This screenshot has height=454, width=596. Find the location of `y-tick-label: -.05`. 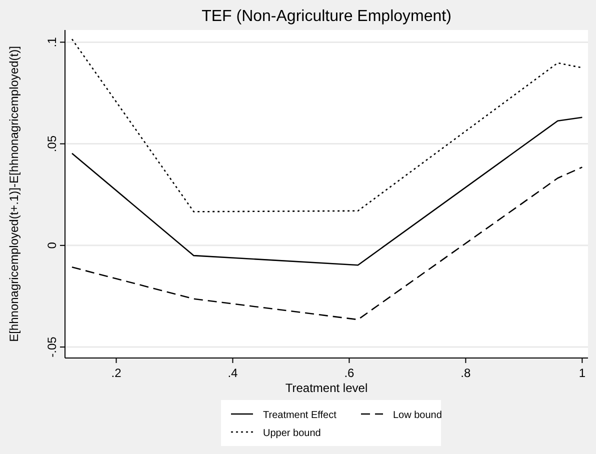

y-tick-label: -.05 is located at coordinates (52, 347).